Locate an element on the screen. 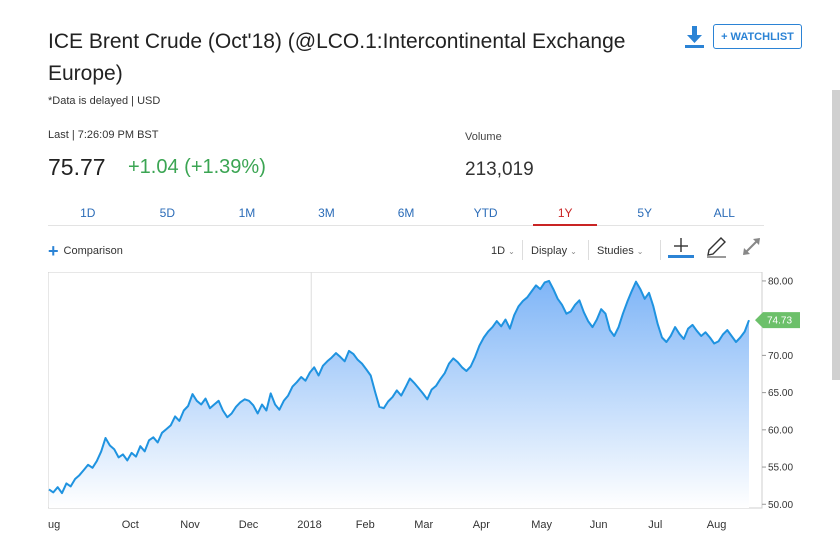  studies-dropdown: Studies ⌄ is located at coordinates (620, 251).